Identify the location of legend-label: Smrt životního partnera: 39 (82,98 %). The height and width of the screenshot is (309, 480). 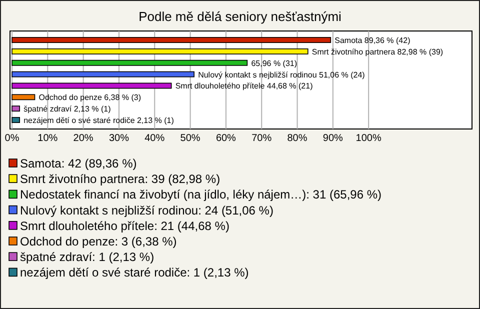
(120, 179).